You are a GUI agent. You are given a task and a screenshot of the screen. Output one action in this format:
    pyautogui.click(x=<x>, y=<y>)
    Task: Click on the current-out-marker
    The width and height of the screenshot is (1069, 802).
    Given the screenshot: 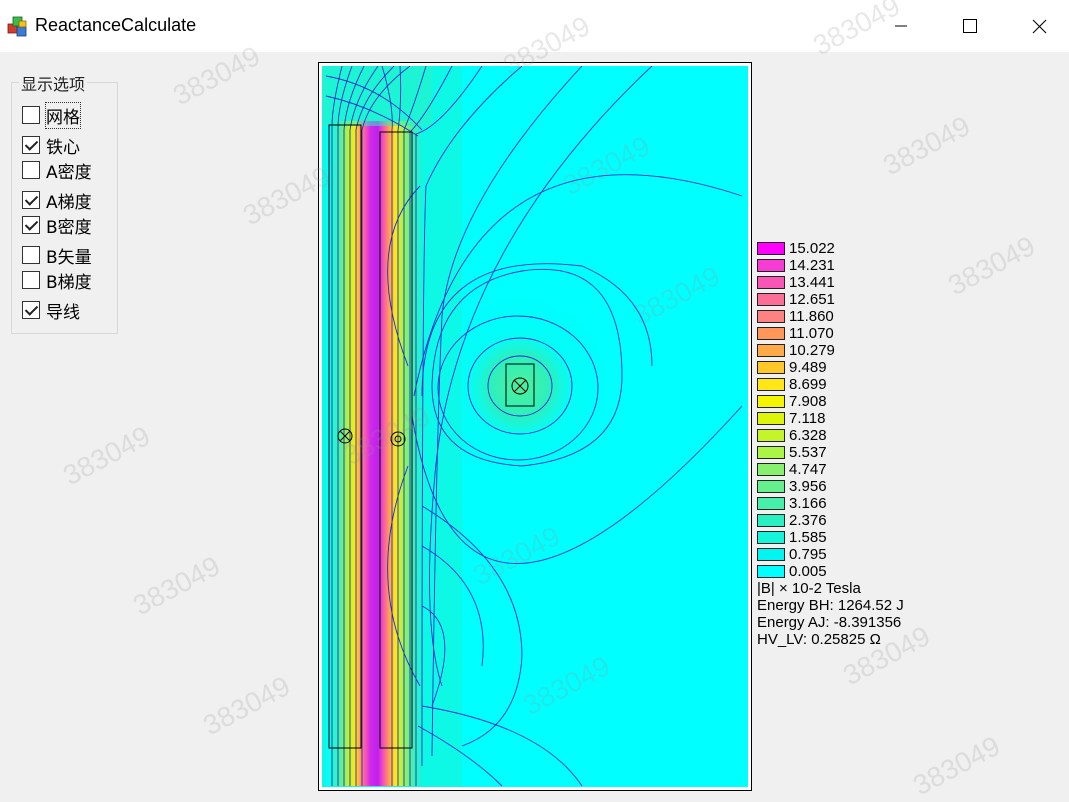 What is the action you would take?
    pyautogui.click(x=398, y=439)
    